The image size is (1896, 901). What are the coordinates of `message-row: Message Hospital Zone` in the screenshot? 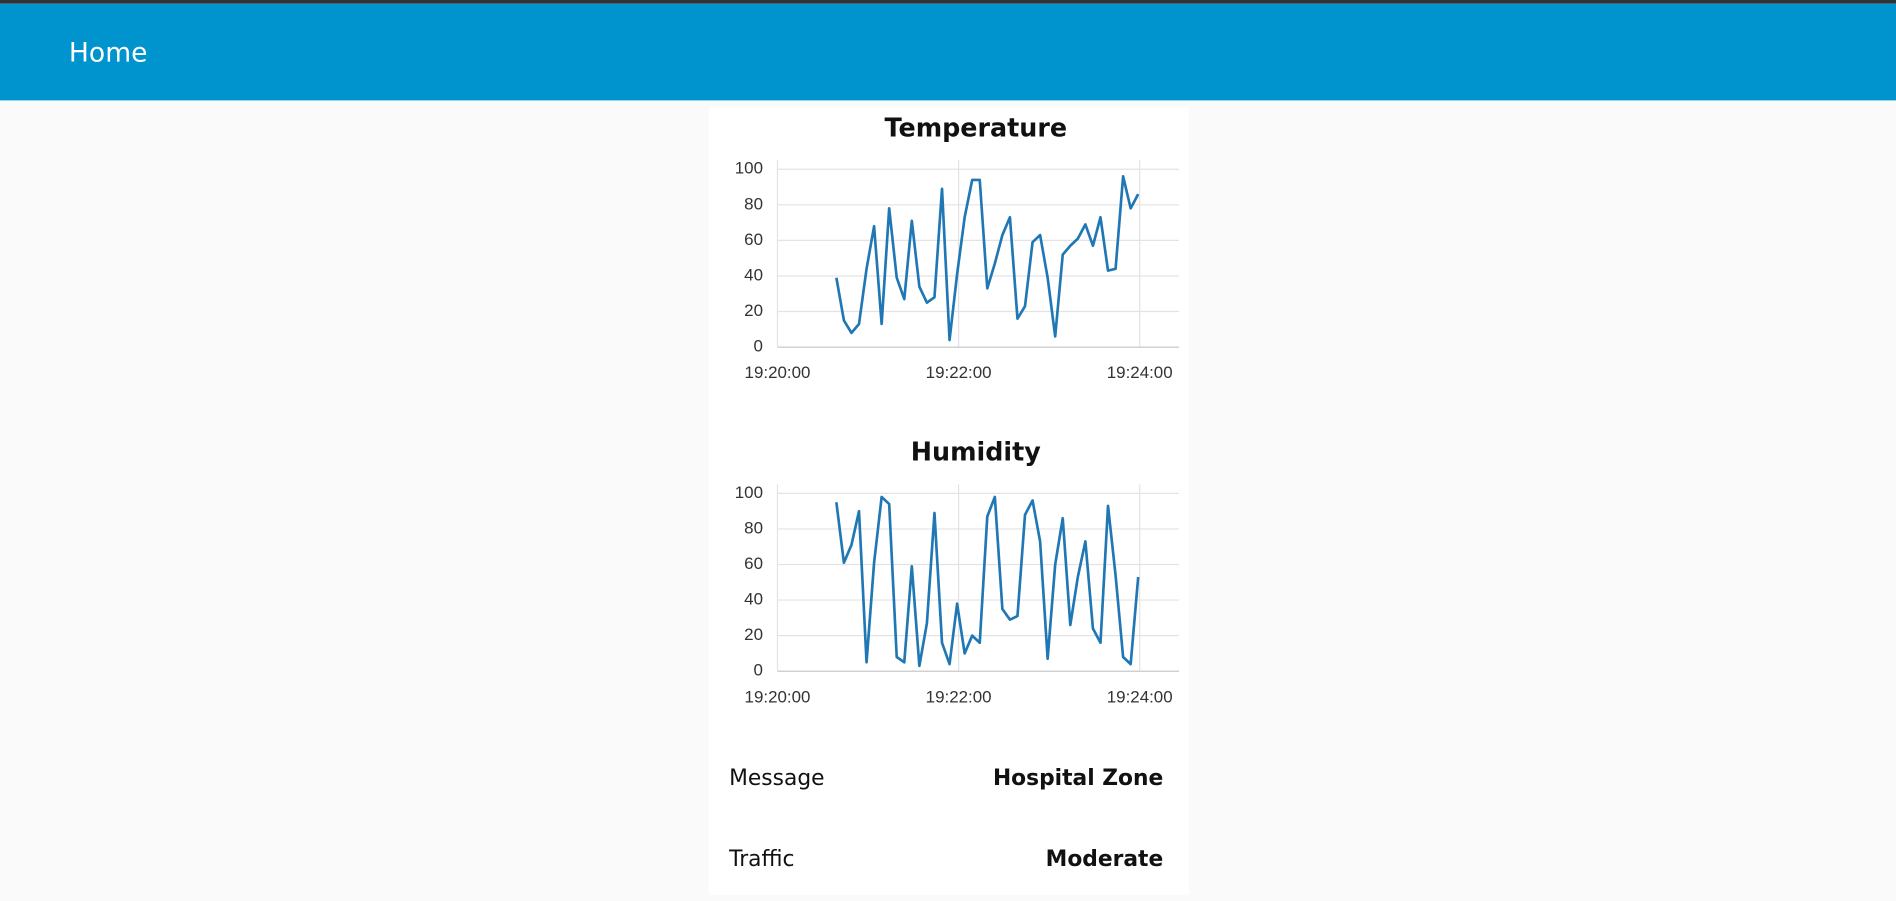 It's located at (946, 784).